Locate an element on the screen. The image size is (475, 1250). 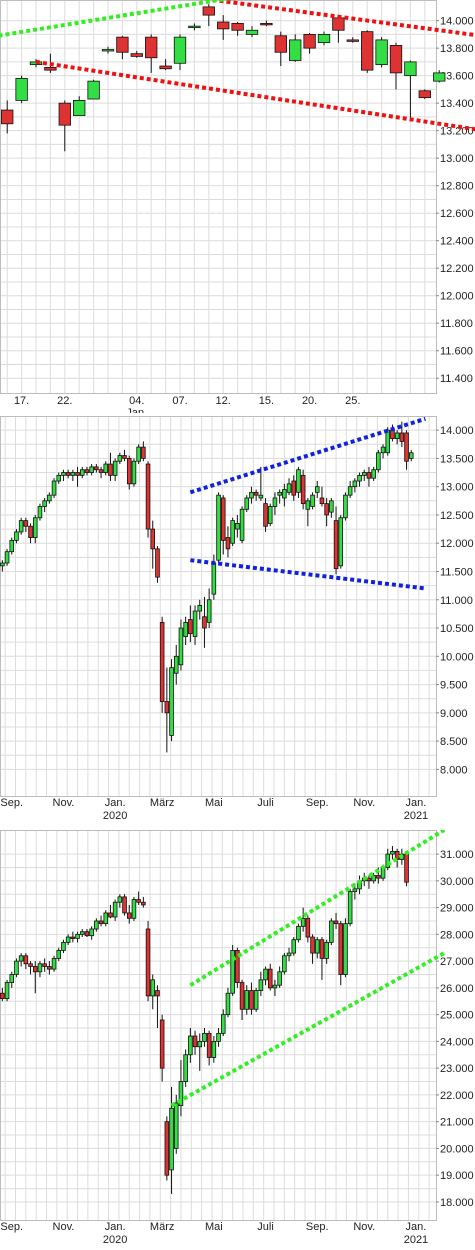
y-tick-label: 13.000 is located at coordinates (457, 159).